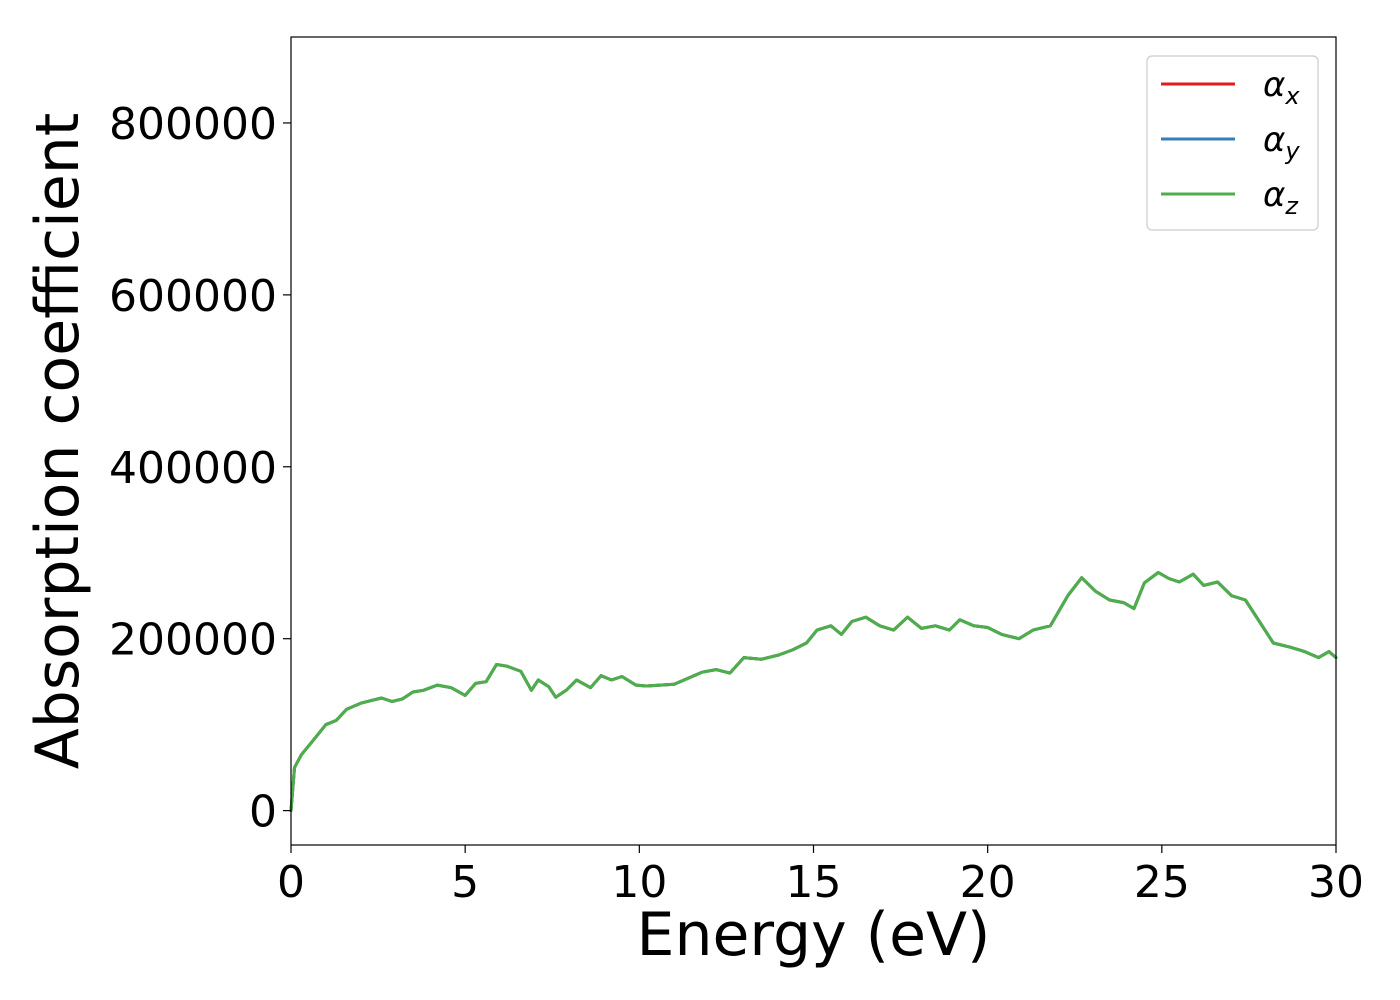 This screenshot has width=1400, height=1000. Describe the element at coordinates (193, 296) in the screenshot. I see `y-tick-label: 600000` at that location.